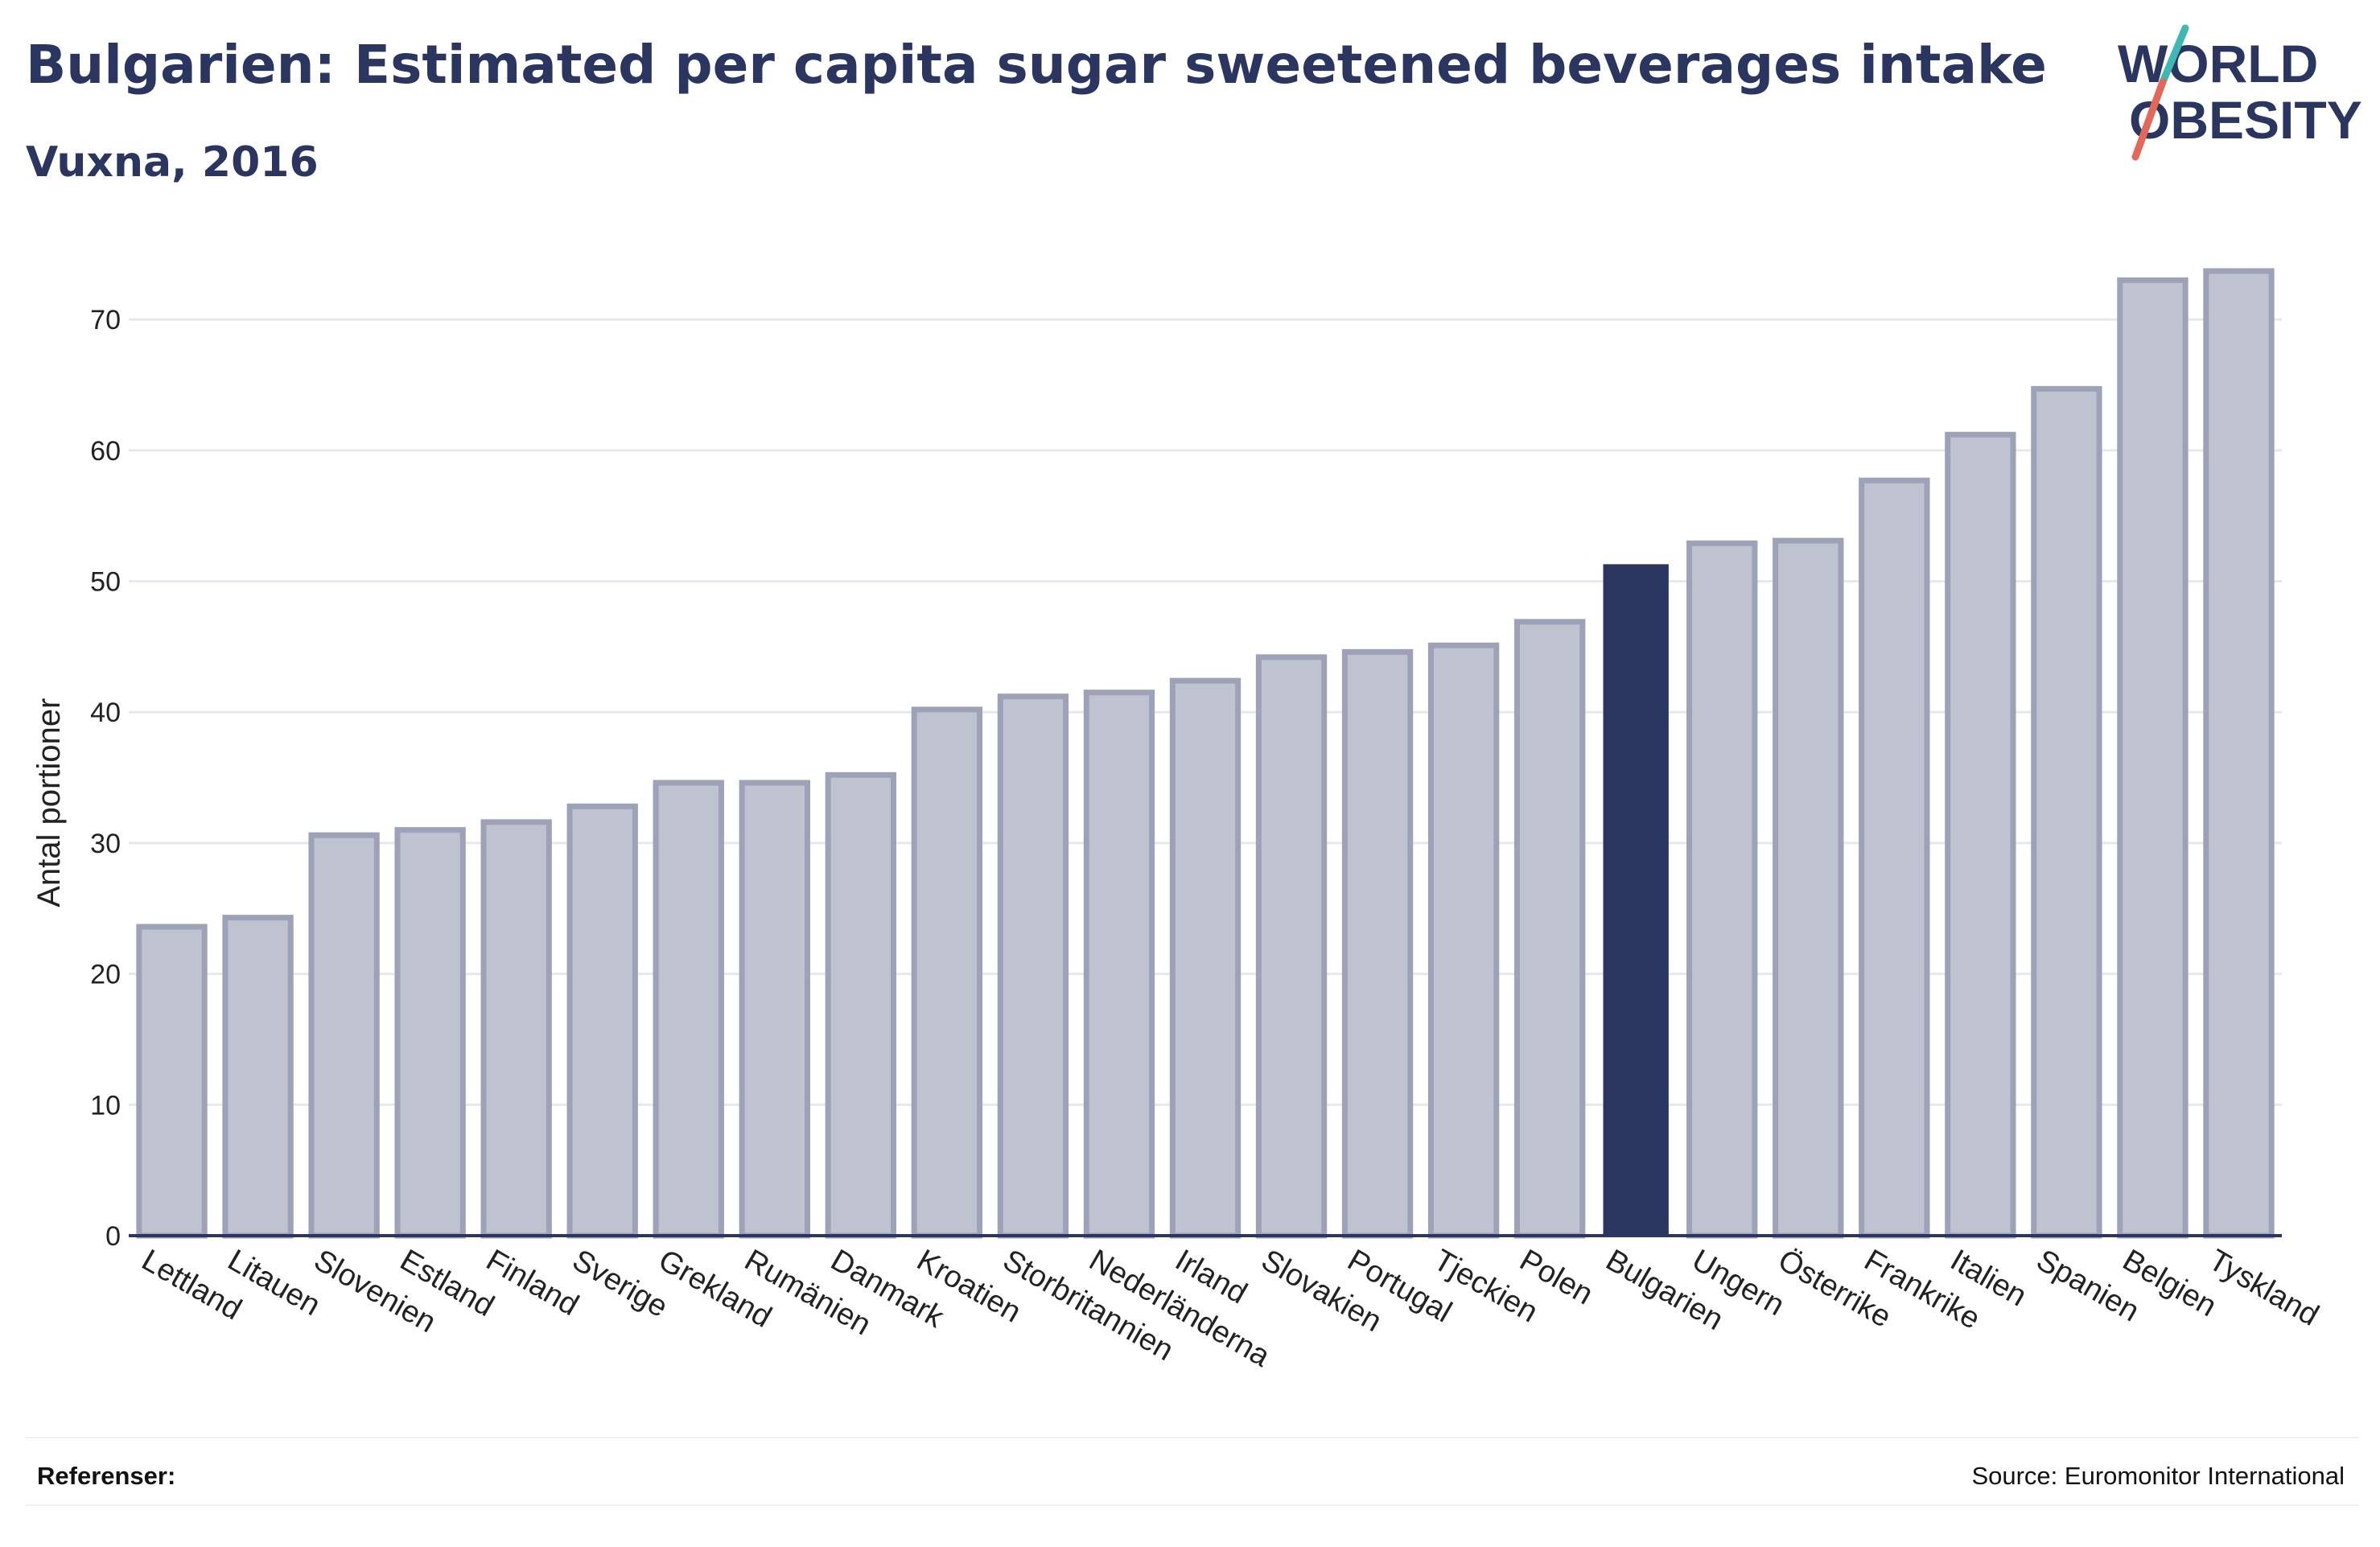 The height and width of the screenshot is (1547, 2380). What do you see at coordinates (1980, 835) in the screenshot?
I see `bar-italien` at bounding box center [1980, 835].